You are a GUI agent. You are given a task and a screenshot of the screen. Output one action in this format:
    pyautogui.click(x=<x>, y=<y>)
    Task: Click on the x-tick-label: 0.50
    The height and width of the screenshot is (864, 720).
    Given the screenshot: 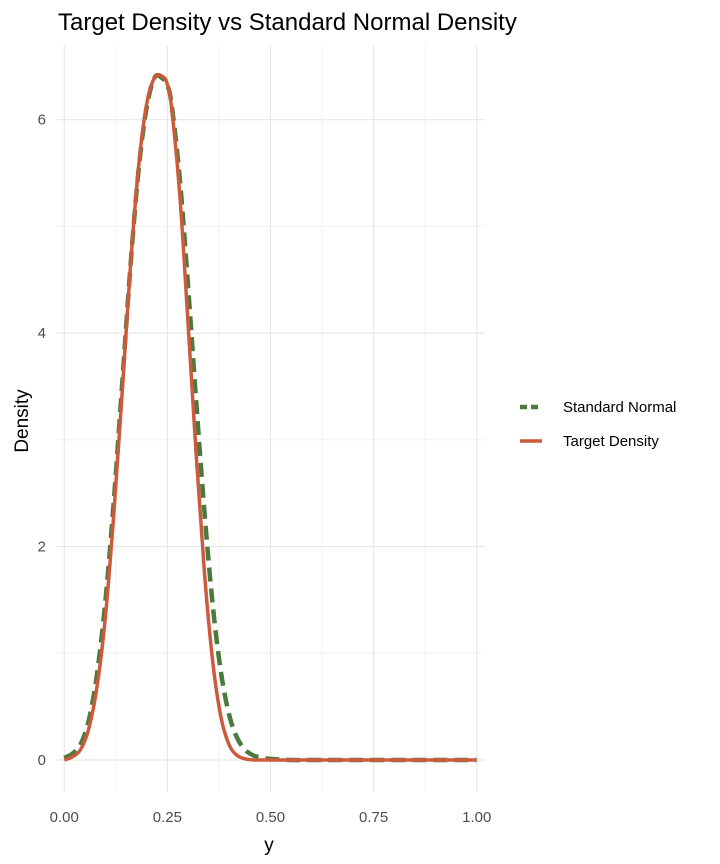 What is the action you would take?
    pyautogui.click(x=270, y=817)
    